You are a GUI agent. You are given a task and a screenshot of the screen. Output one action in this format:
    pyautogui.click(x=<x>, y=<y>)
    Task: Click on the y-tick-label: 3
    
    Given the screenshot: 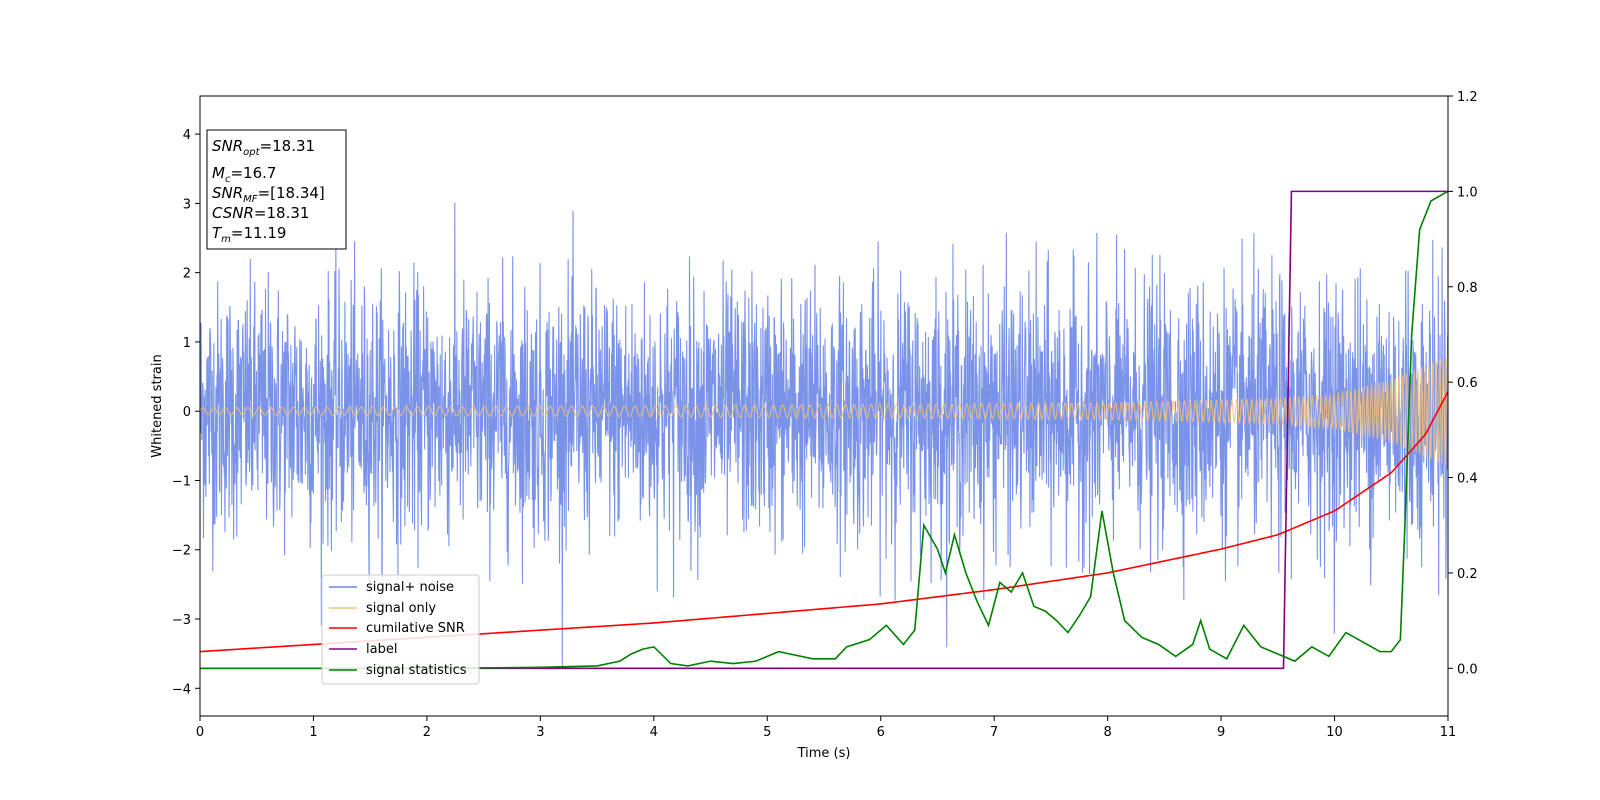 What is the action you would take?
    pyautogui.click(x=187, y=204)
    